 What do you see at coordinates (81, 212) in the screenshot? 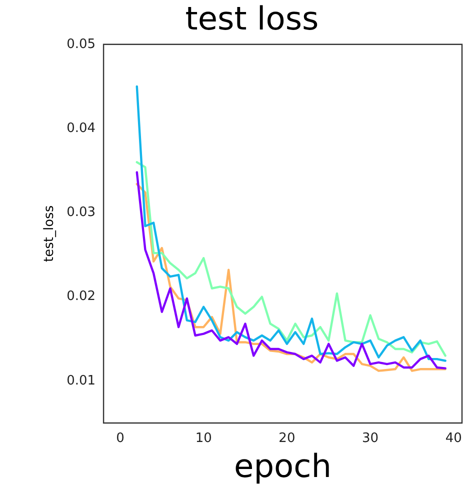
I see `y-tick-label: 0.03` at bounding box center [81, 212].